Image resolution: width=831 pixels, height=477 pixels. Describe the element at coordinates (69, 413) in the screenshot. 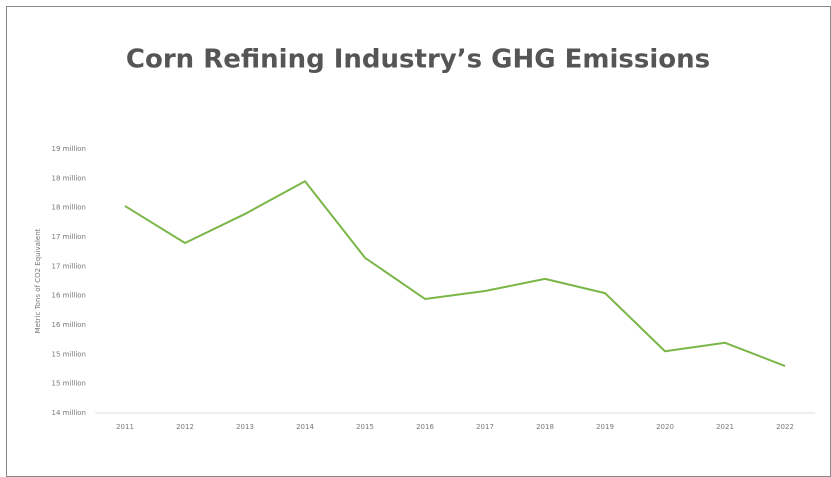

I see `y-tick-label: 14 million` at that location.